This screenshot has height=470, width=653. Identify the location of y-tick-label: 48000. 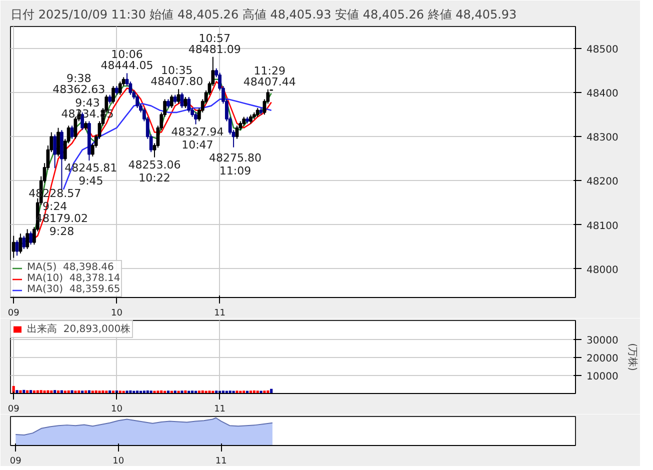
(602, 270).